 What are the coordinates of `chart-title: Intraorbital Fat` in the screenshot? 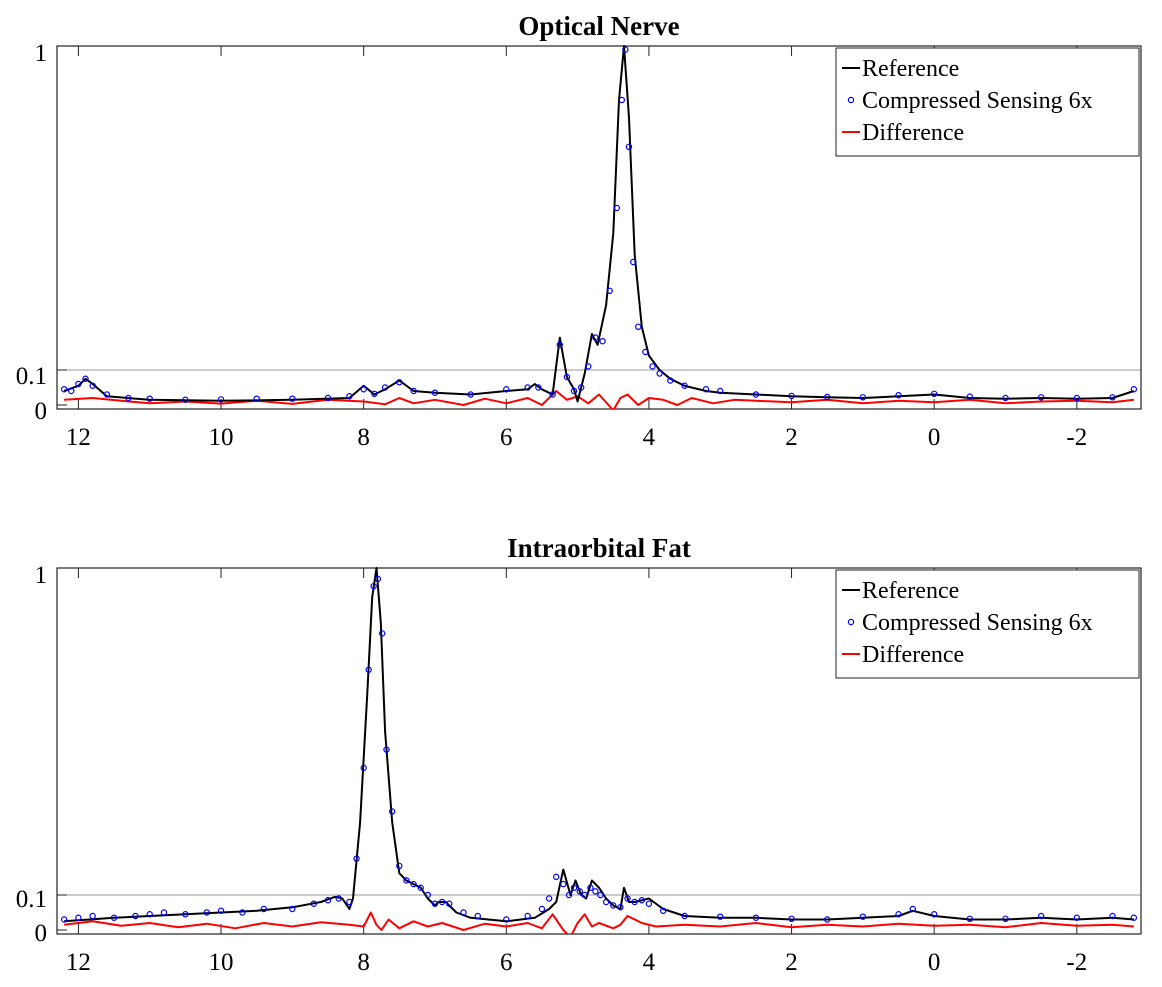 It's located at (599, 548).